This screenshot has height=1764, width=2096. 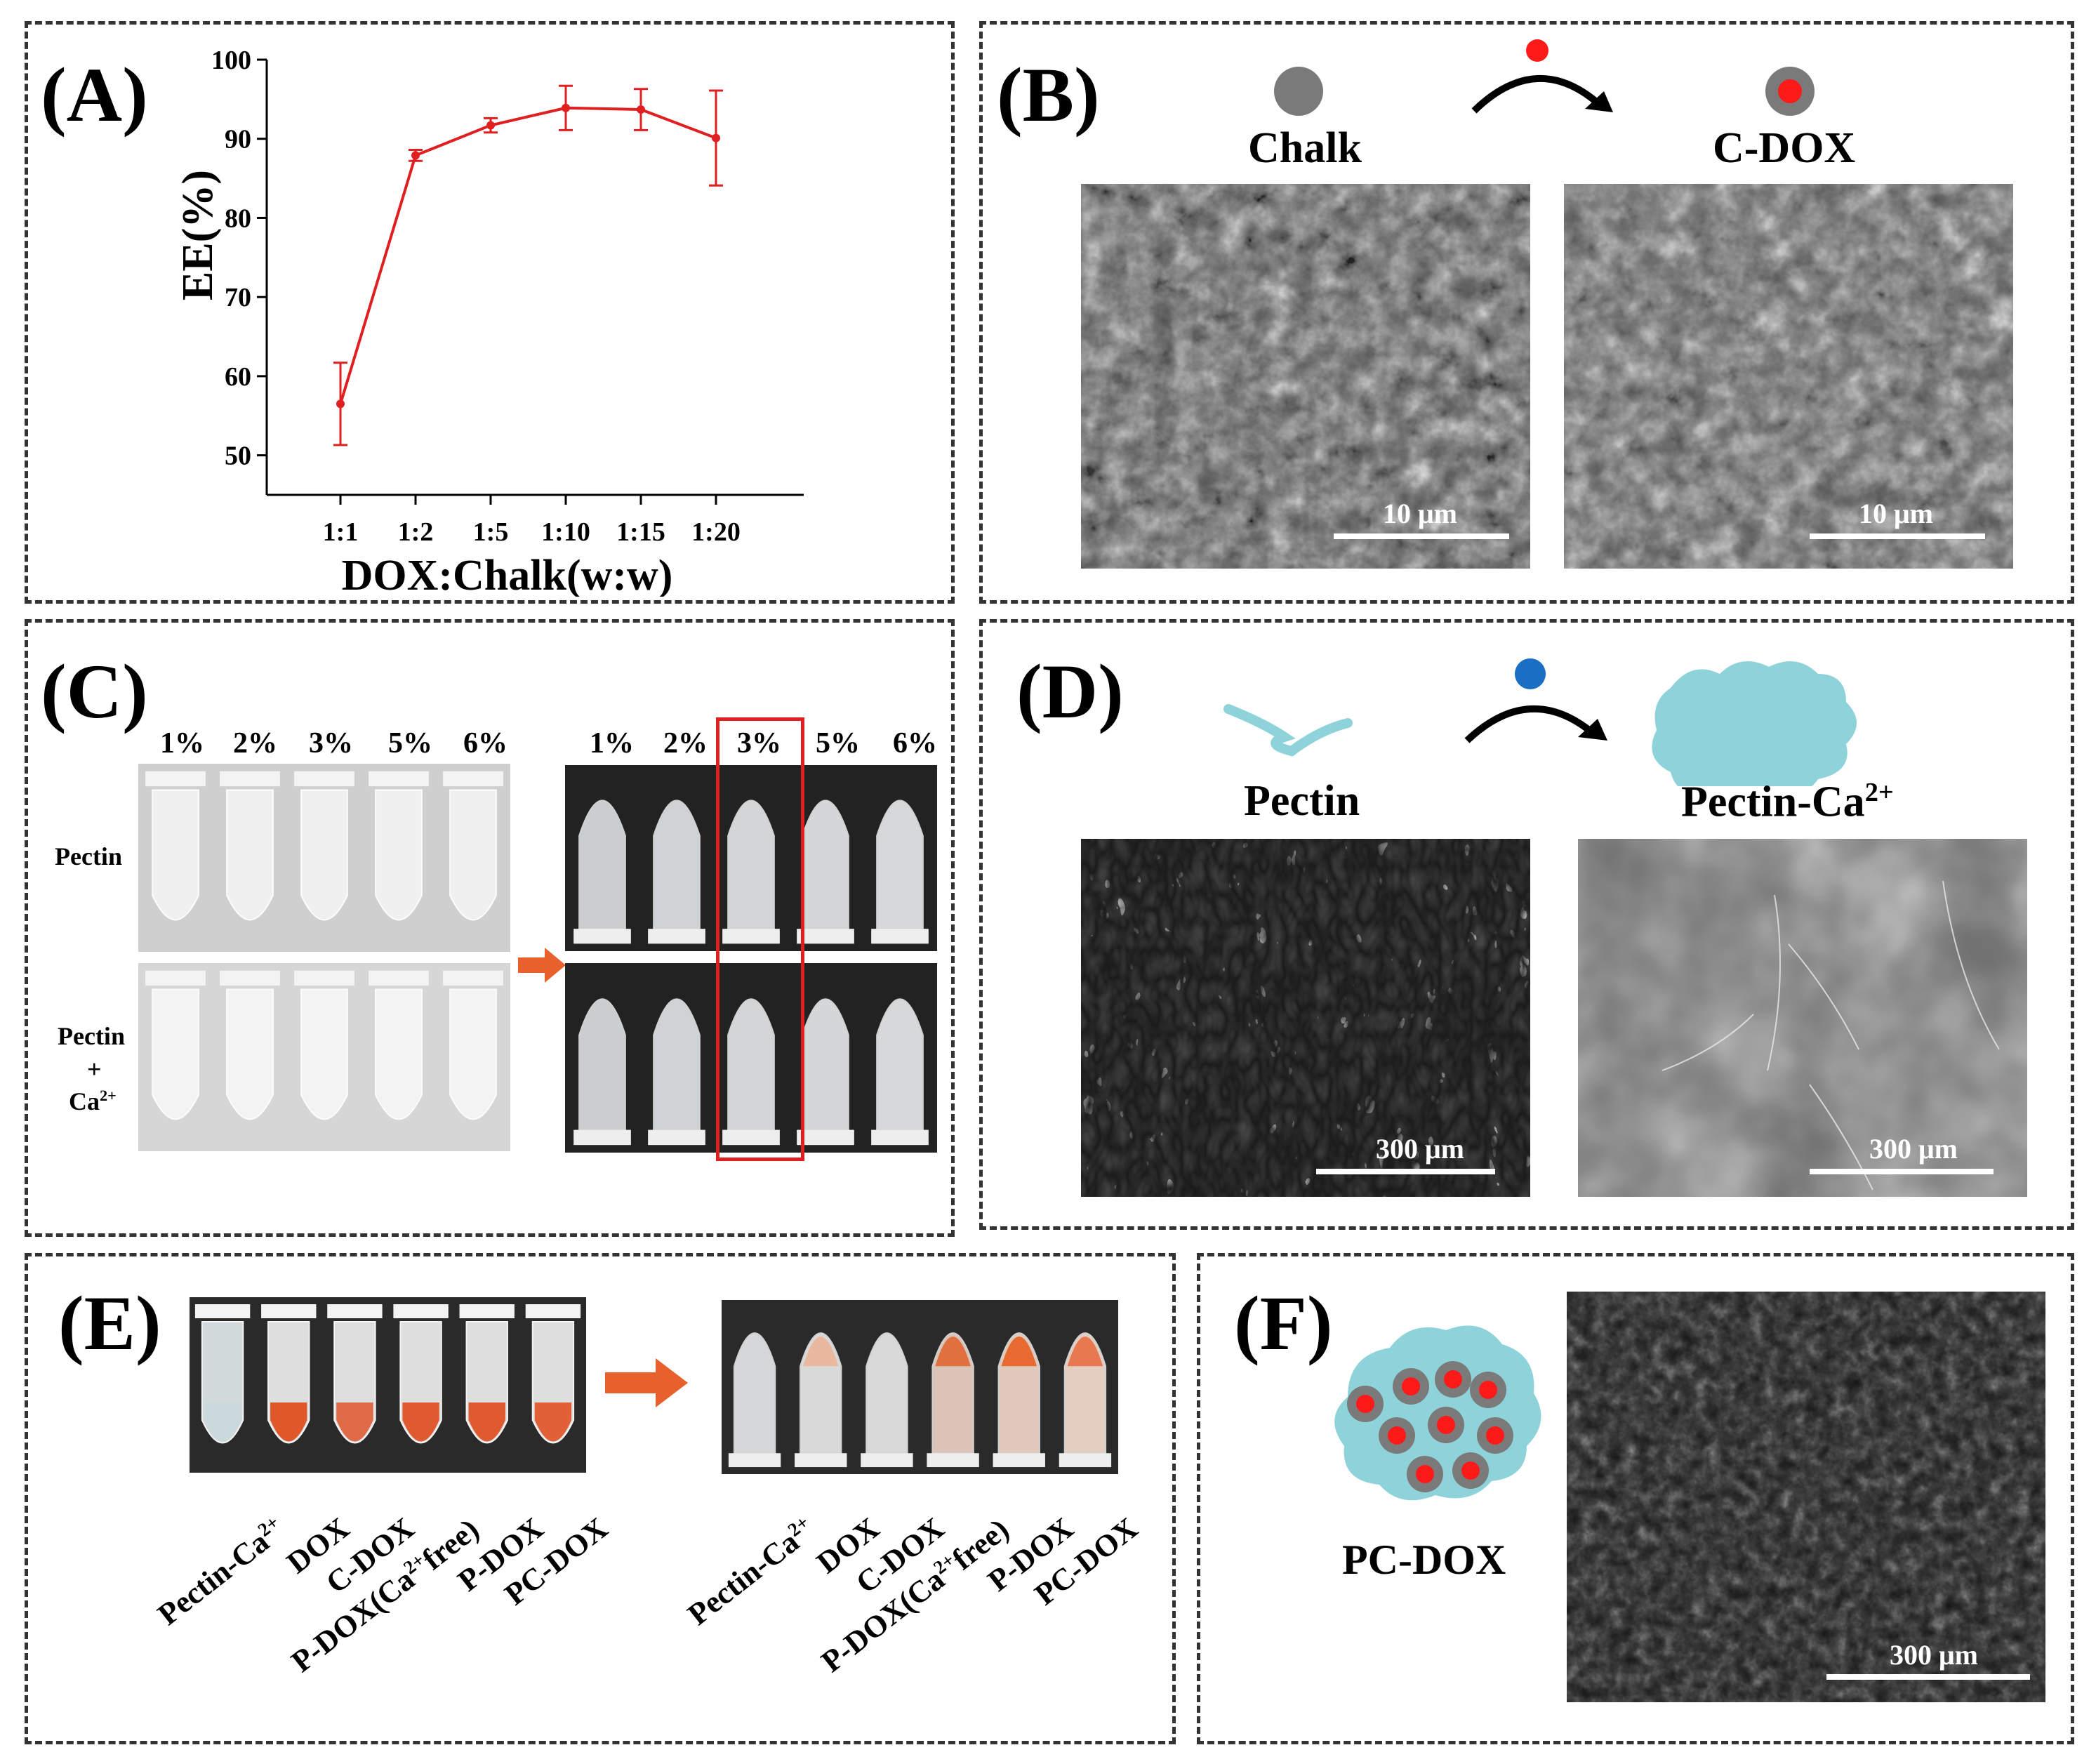 I want to click on chalk-title: Chalk, so click(x=1305, y=148).